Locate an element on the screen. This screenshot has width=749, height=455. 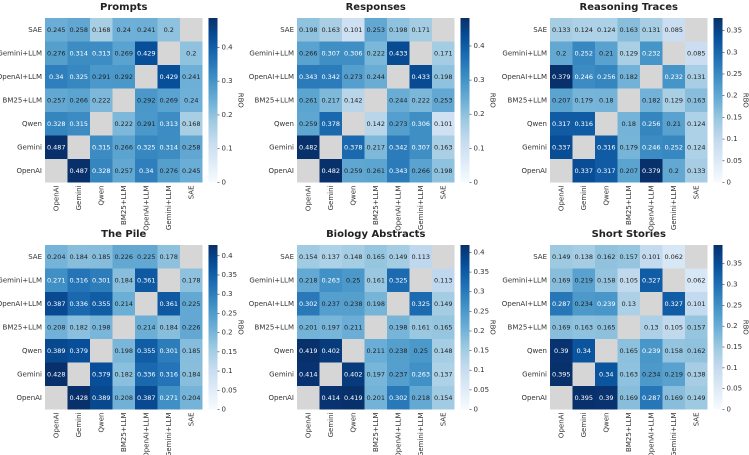
cell-label: 0.378 is located at coordinates (353, 147).